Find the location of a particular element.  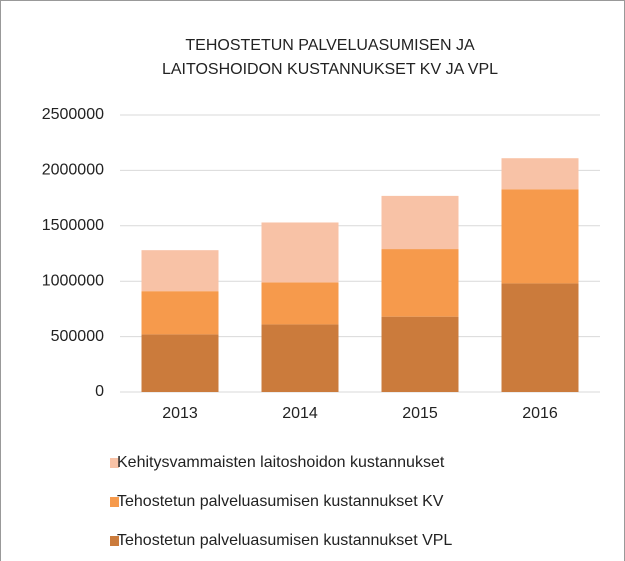

y-tick-label: 500000 is located at coordinates (77, 336).